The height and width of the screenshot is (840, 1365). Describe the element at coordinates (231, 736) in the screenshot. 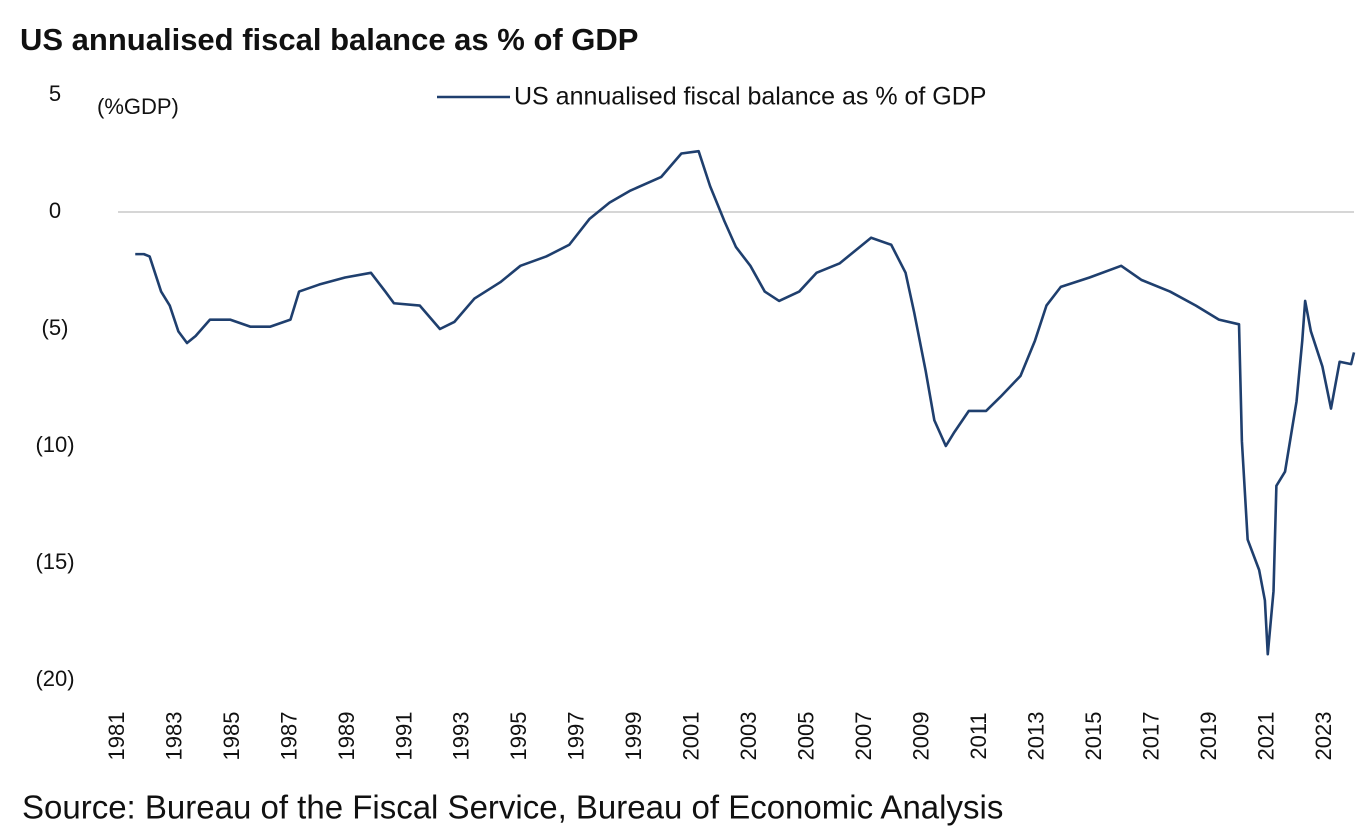

I see `x-tick-label: 1985` at that location.